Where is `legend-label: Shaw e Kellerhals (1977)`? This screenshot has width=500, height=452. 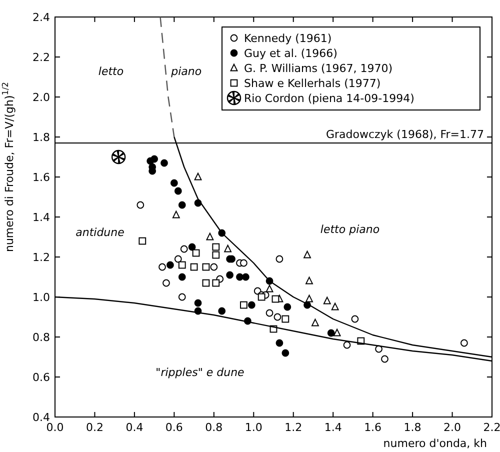
legend-label: Shaw e Kellerhals (1977) is located at coordinates (312, 83).